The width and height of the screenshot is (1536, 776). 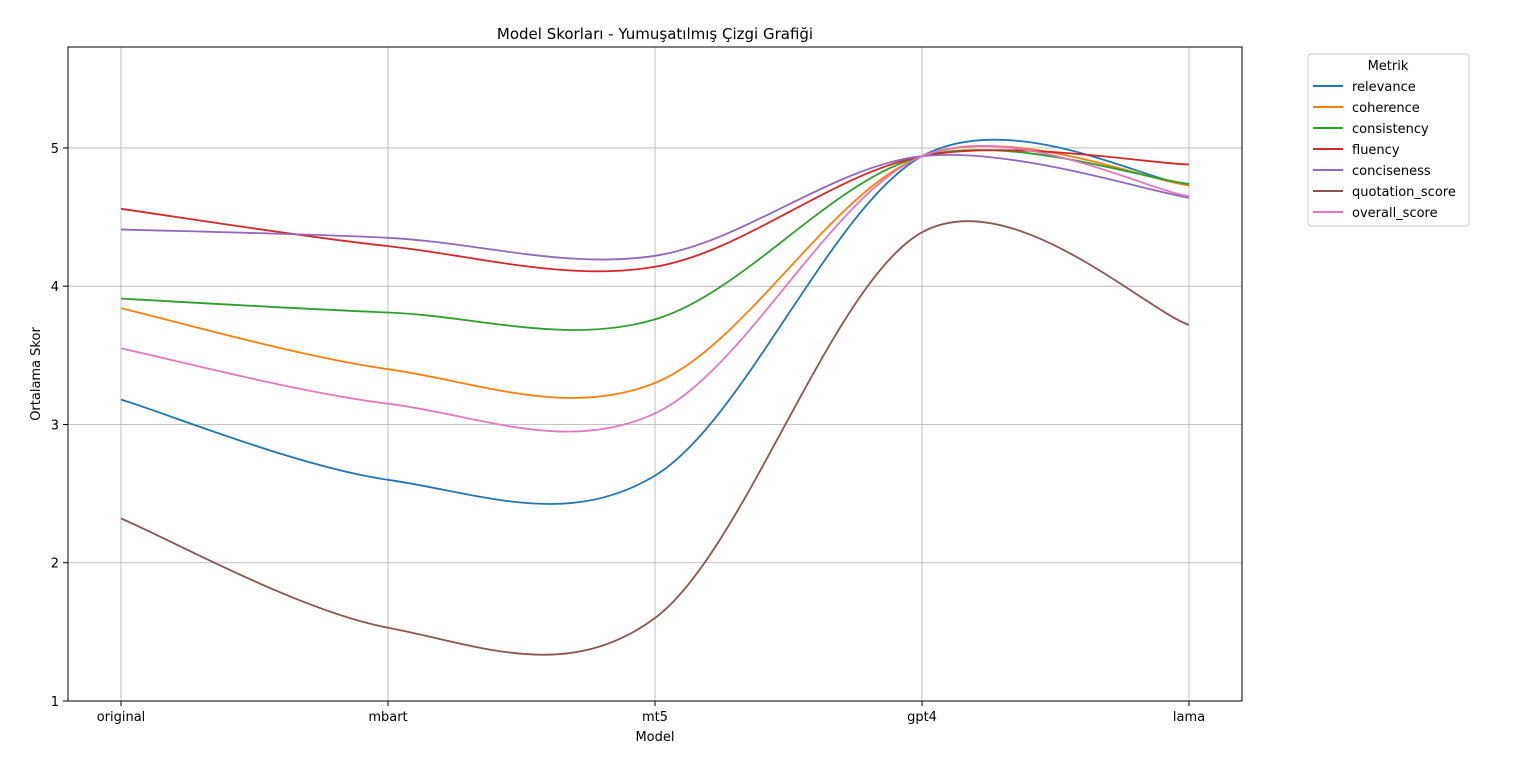 I want to click on legend-box, so click(x=1388, y=140).